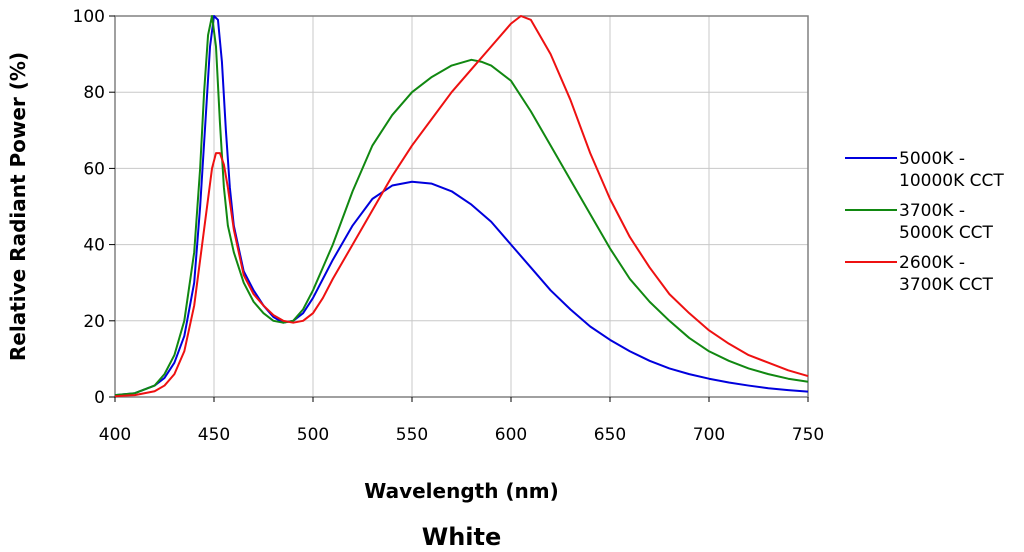  Describe the element at coordinates (412, 435) in the screenshot. I see `x-tick-label: 550` at that location.